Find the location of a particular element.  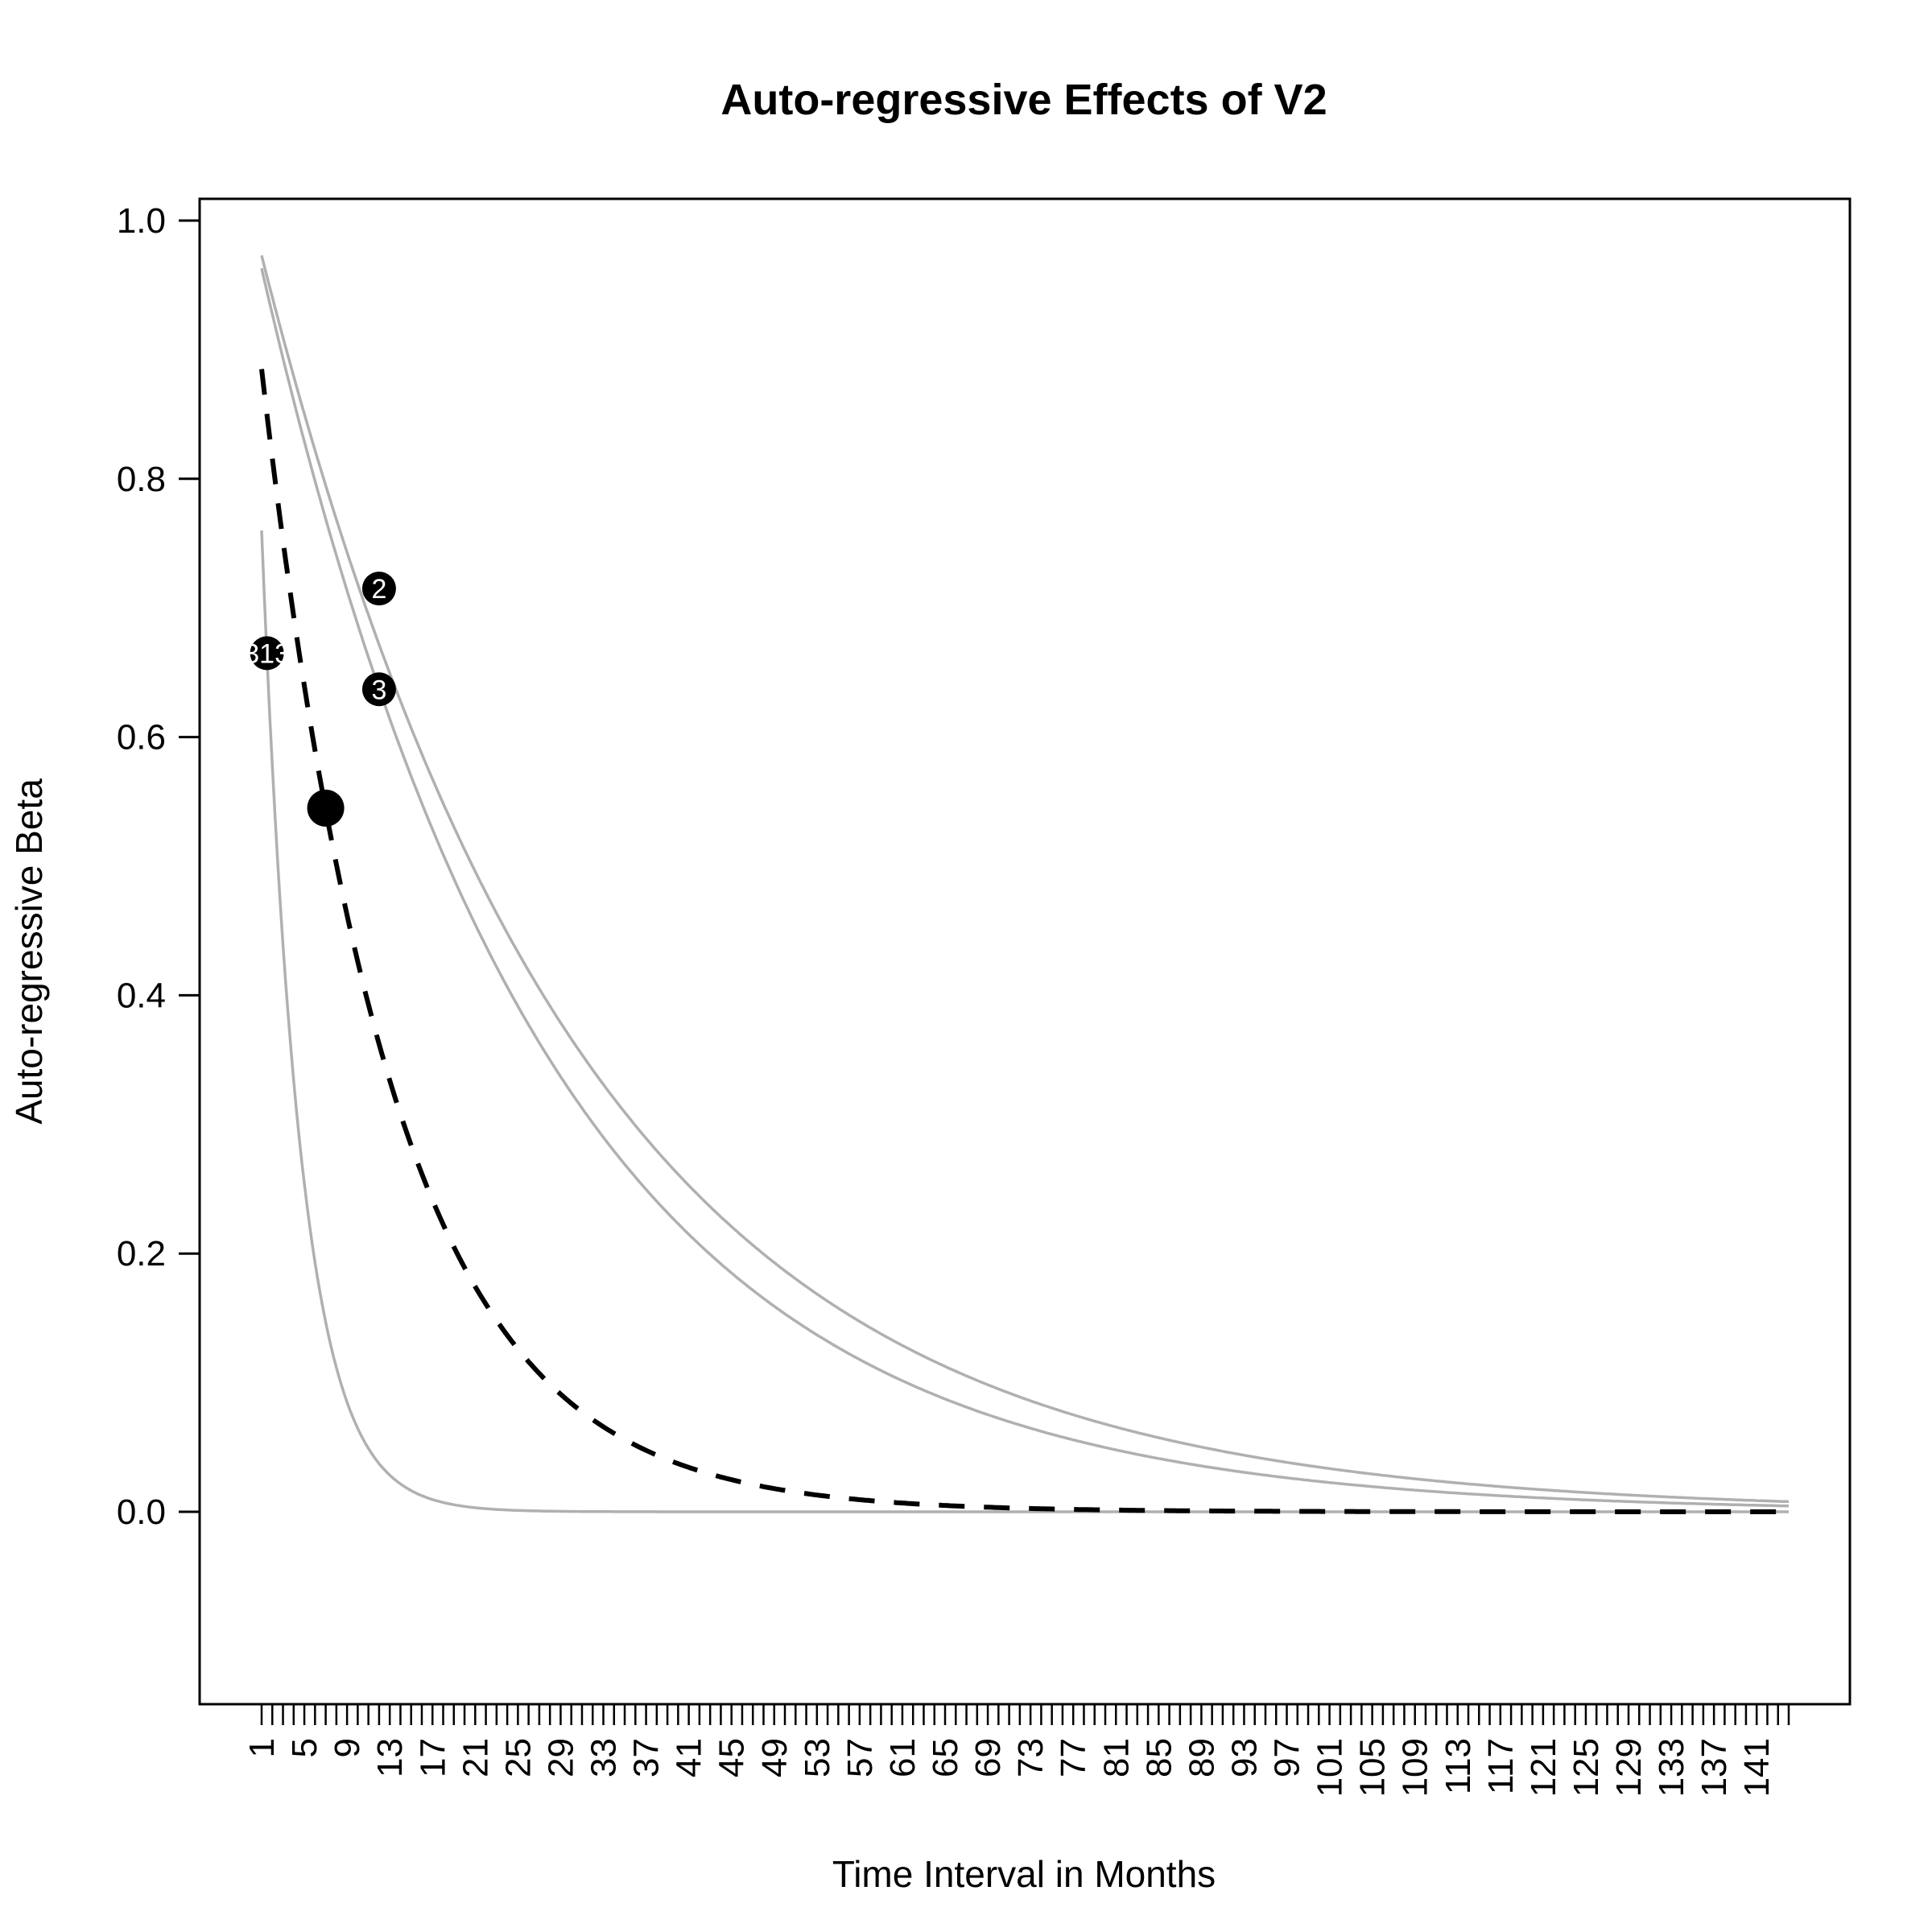

x-tick-label: 93 is located at coordinates (1244, 1757).